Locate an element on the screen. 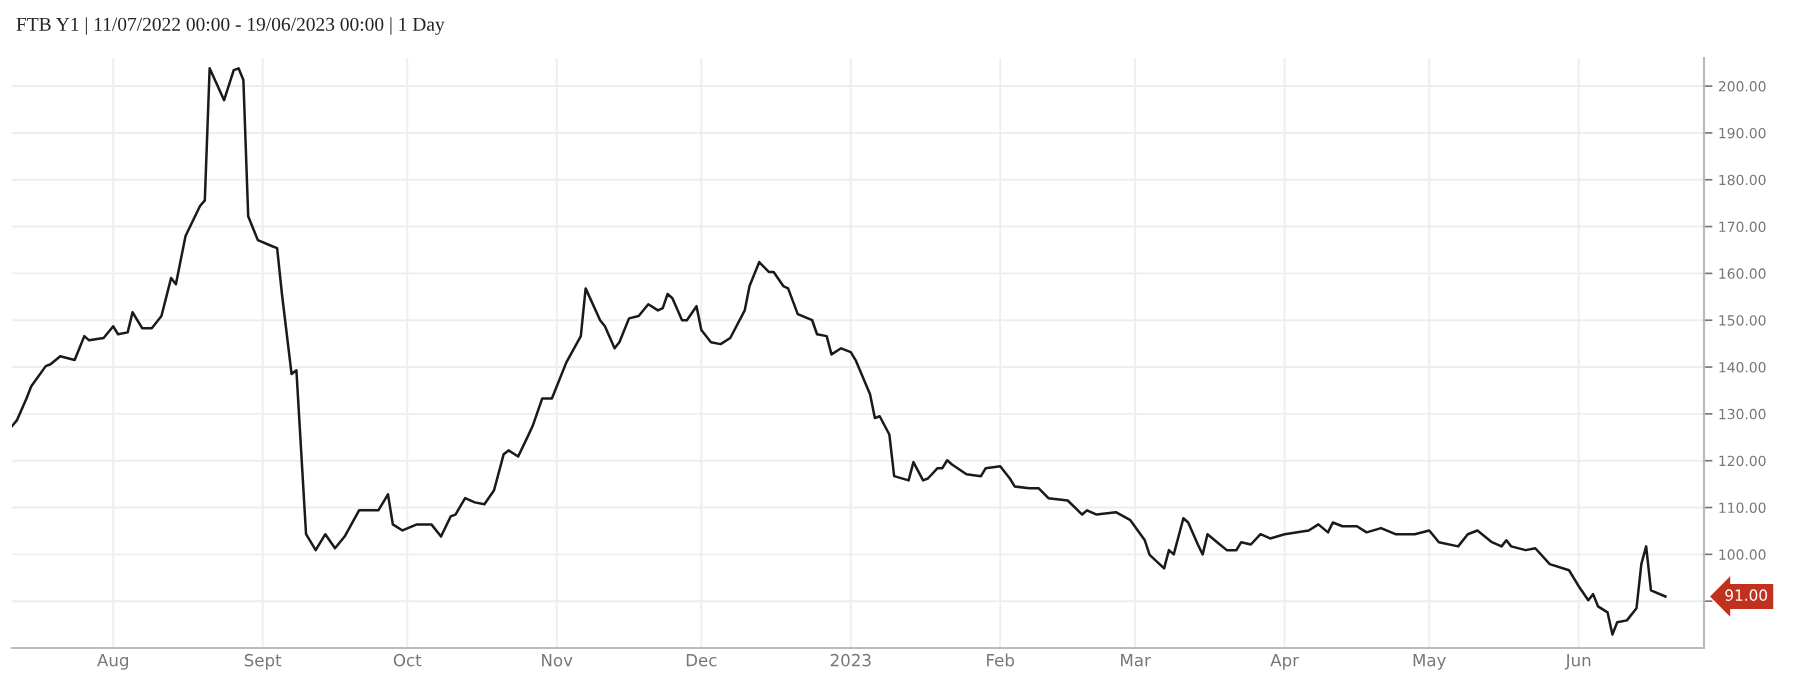 This screenshot has width=1796, height=692. x-tick-label: Feb is located at coordinates (1001, 660).